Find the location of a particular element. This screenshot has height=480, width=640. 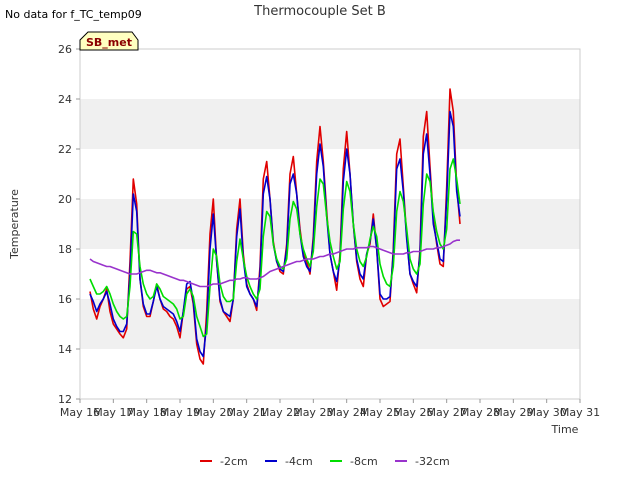

y-tick-label: 22 is located at coordinates (65, 149).